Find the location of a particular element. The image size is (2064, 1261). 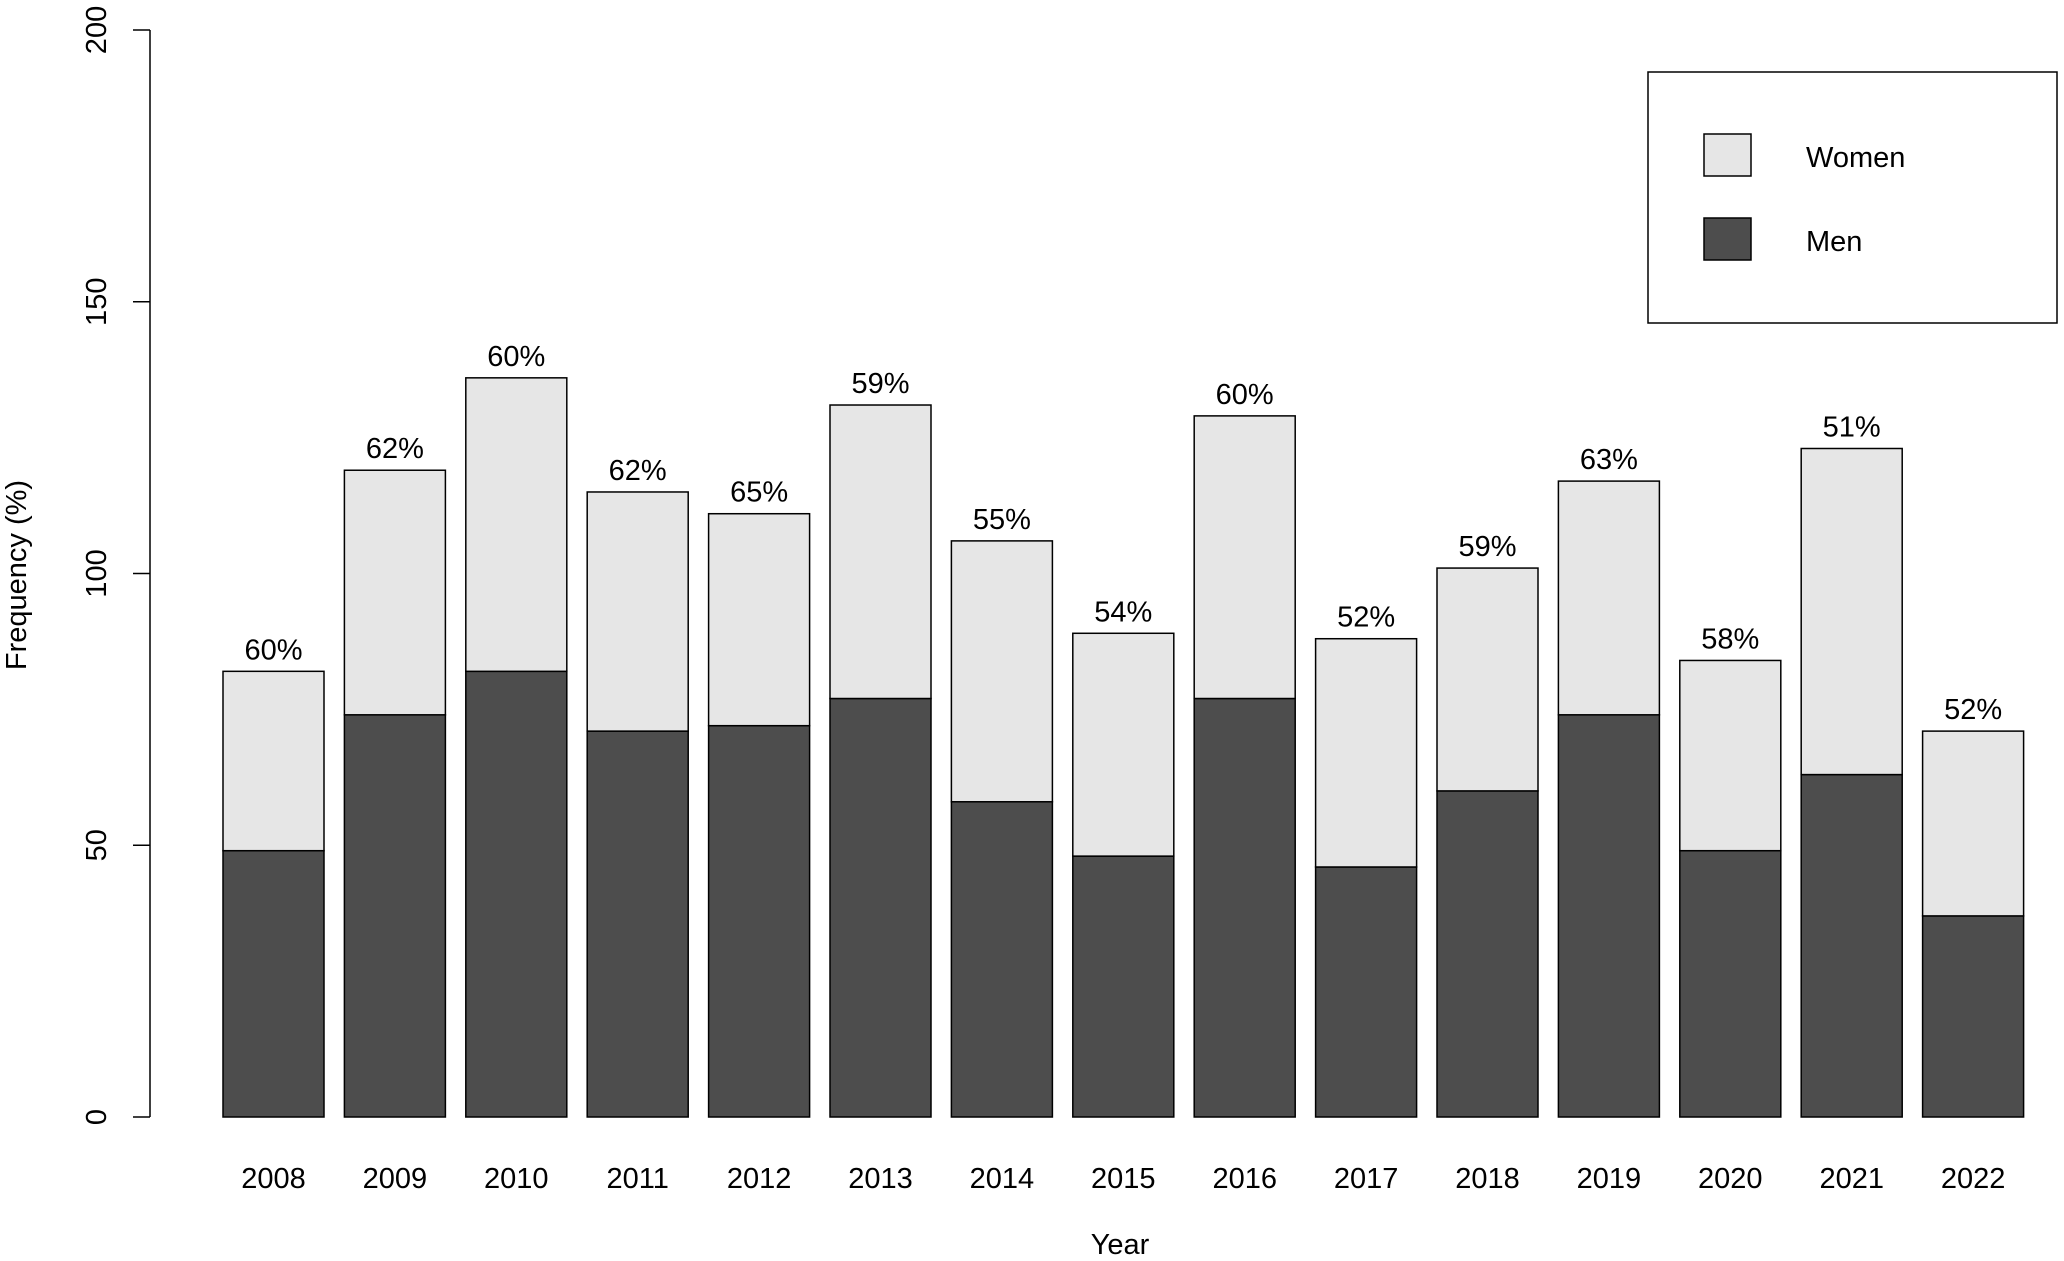

bar-label-2016: 60% is located at coordinates (1245, 395).